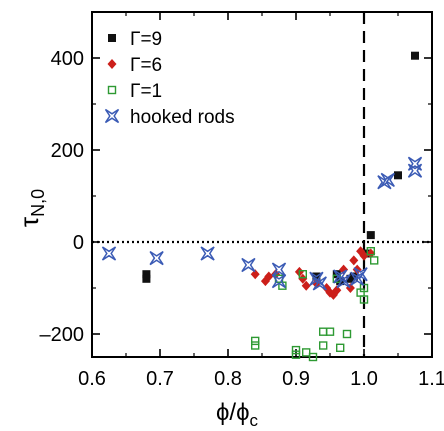 The image size is (444, 431). Describe the element at coordinates (38, 203) in the screenshot. I see `y-axis-title-sub: N,0` at that location.